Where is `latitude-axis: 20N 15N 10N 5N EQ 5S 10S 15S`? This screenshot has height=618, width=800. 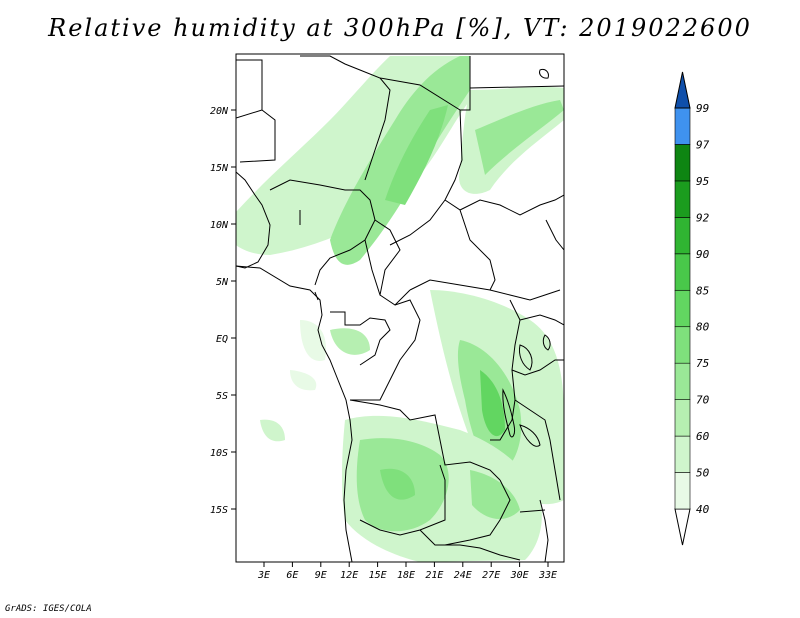 latitude-axis: 20N 15N 10N 5N EQ 5S 10S 15S is located at coordinates (223, 311).